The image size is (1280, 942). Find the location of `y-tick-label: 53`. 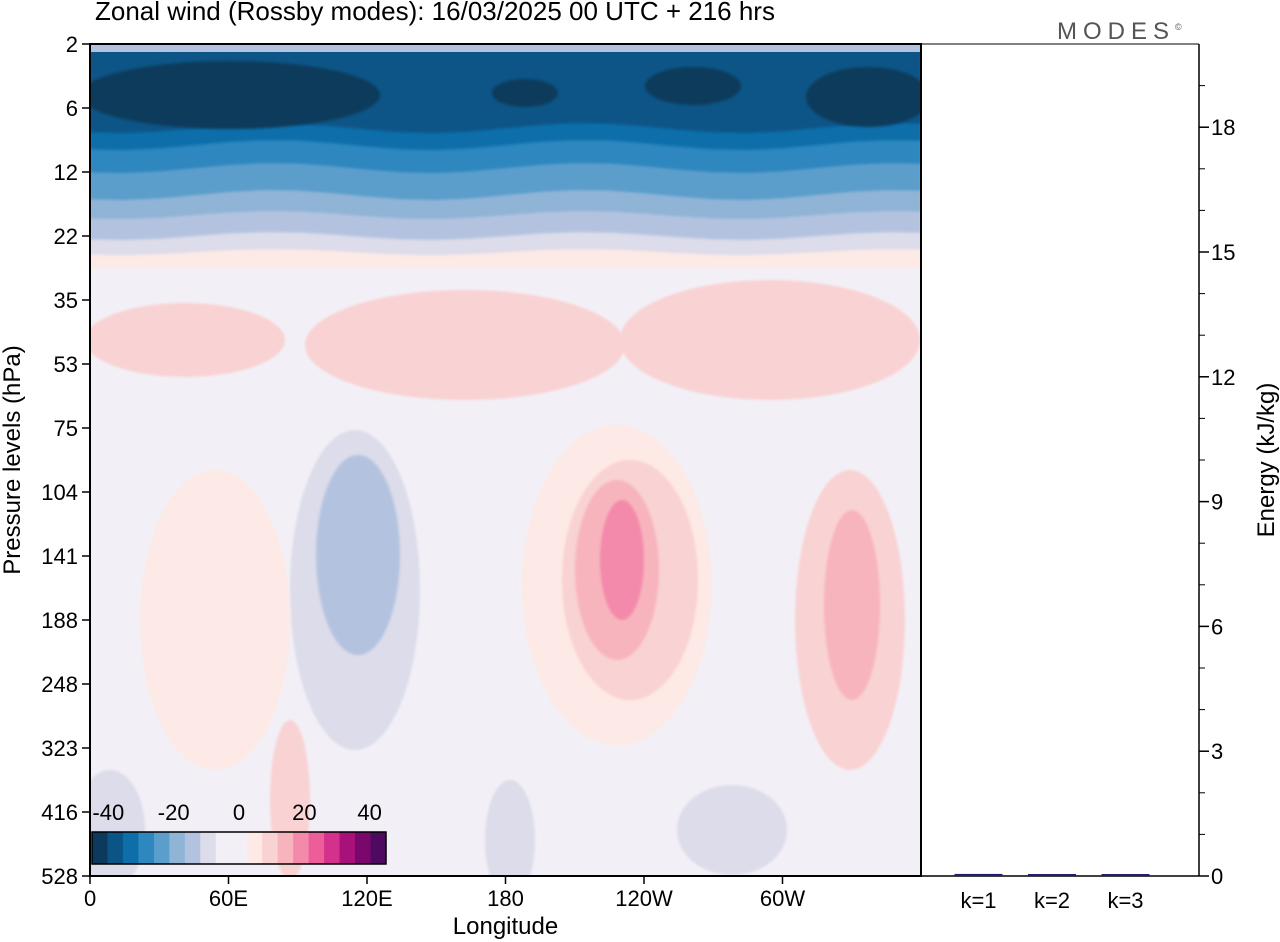

y-tick-label: 53 is located at coordinates (66, 364).